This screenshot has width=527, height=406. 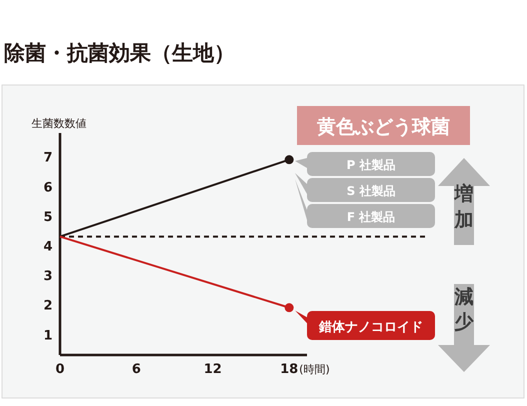 I want to click on legend-label: 錯体ナノコロイド, so click(x=370, y=327).